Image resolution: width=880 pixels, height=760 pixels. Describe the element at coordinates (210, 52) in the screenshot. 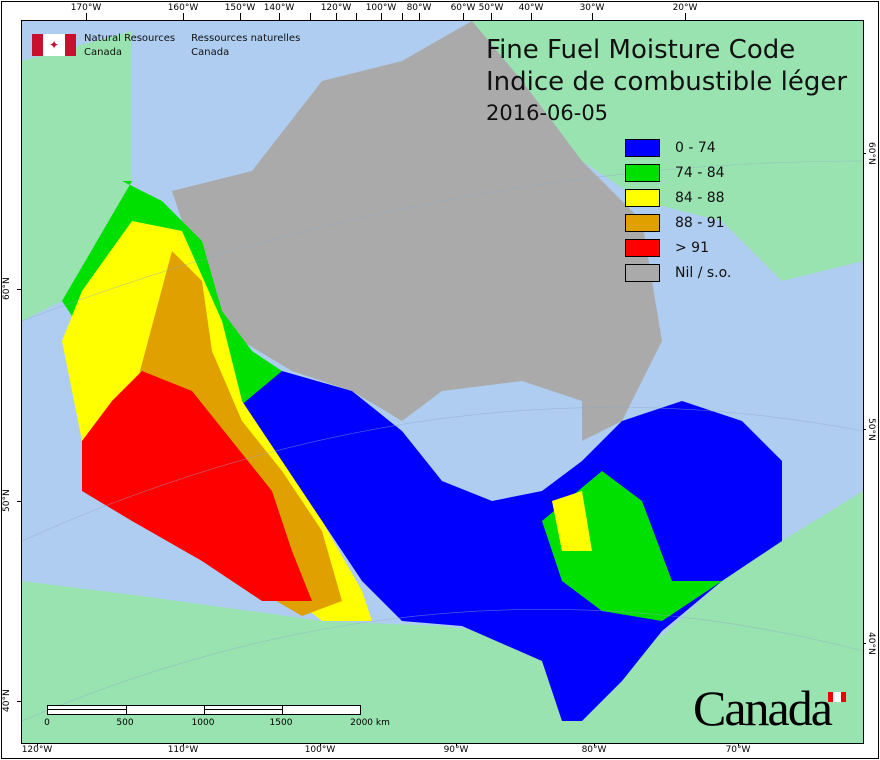

I see `agency-fr-line2: Canada` at that location.